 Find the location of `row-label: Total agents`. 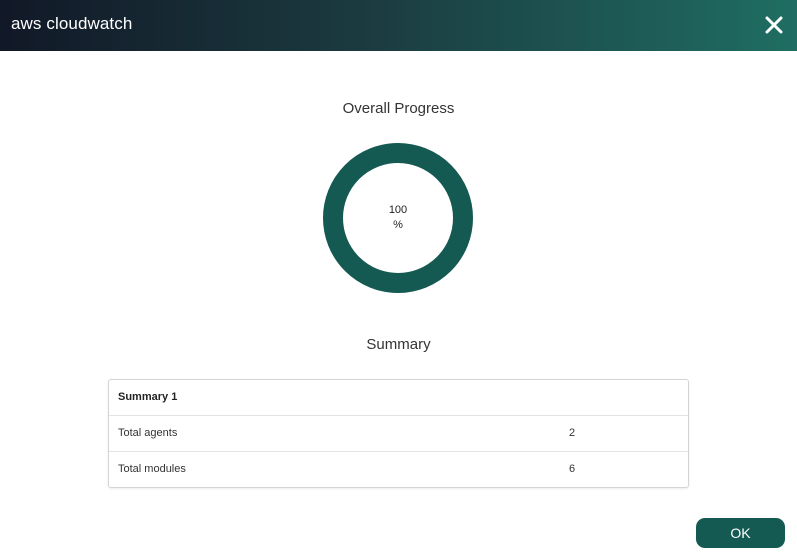

row-label: Total agents is located at coordinates (148, 433).